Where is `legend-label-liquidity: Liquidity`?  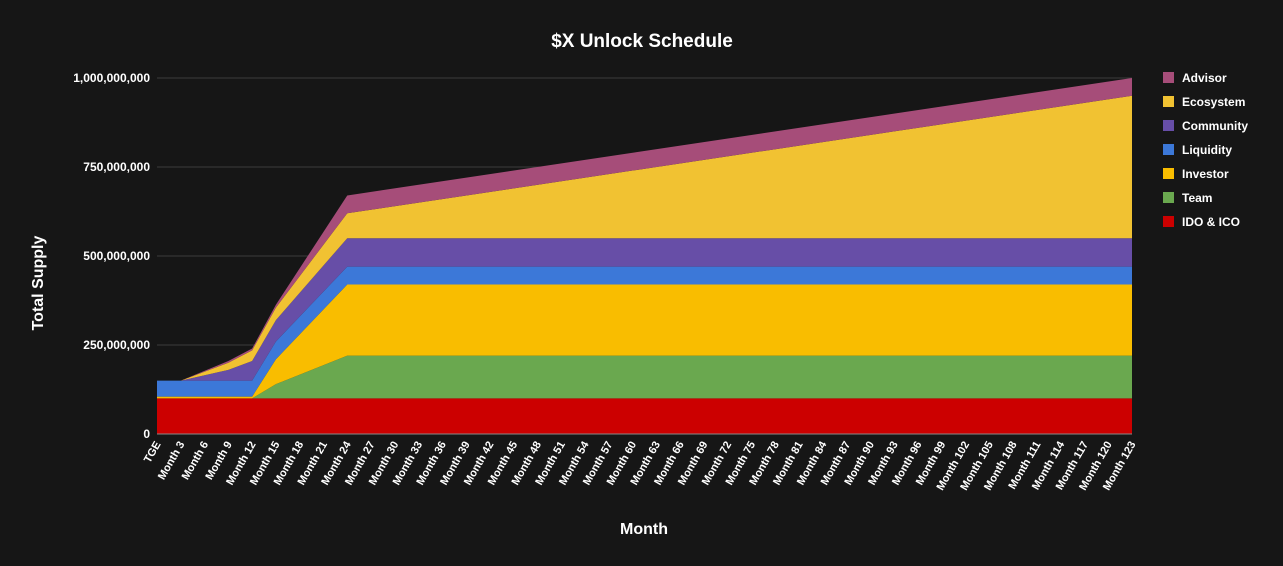 legend-label-liquidity: Liquidity is located at coordinates (1207, 150).